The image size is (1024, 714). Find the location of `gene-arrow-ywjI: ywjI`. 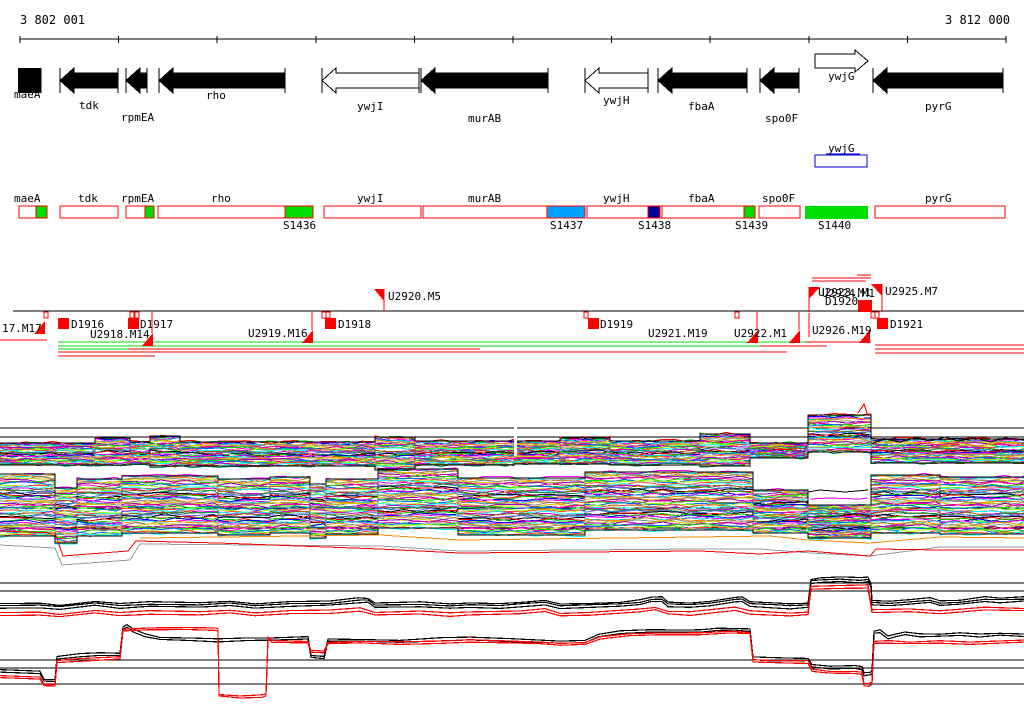

gene-arrow-ywjI: ywjI is located at coordinates (370, 89).